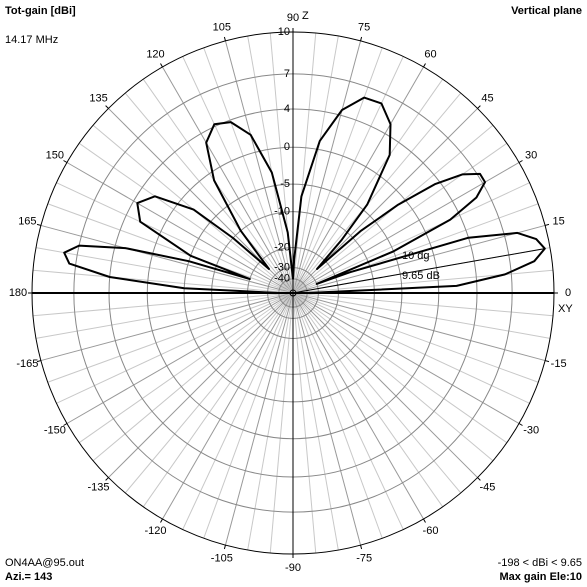 The image size is (587, 587). What do you see at coordinates (222, 27) in the screenshot?
I see `angle-tick-label: 105` at bounding box center [222, 27].